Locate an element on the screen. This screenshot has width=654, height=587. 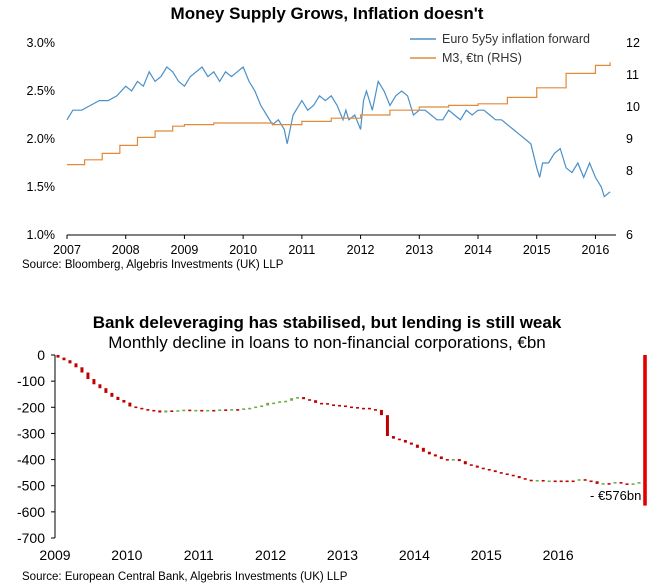
chart1-legend-label: M3, €tn (RHS) is located at coordinates (482, 58).